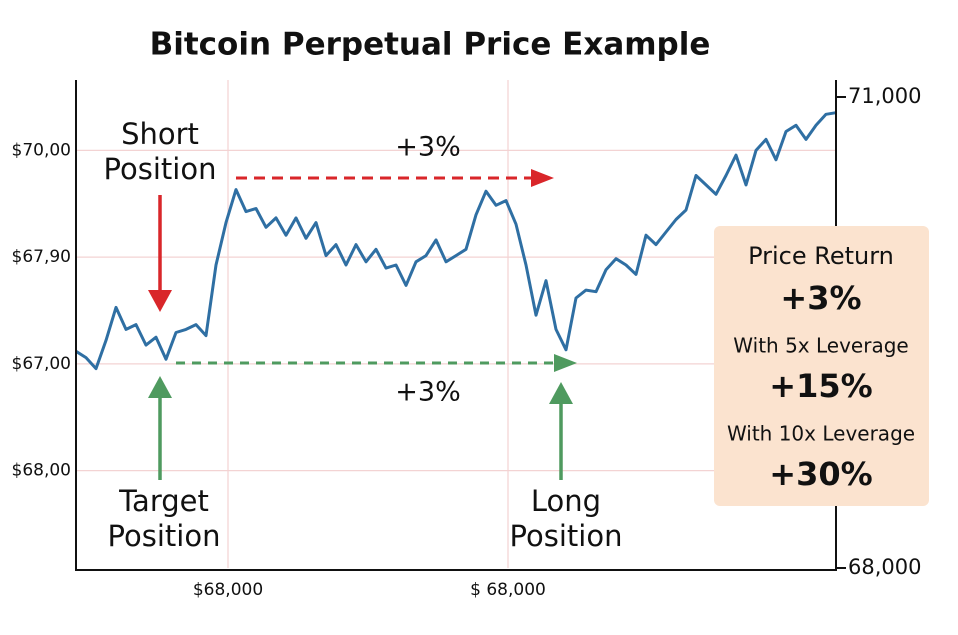  Describe the element at coordinates (41, 257) in the screenshot. I see `y-tick-label: $67,90` at that location.